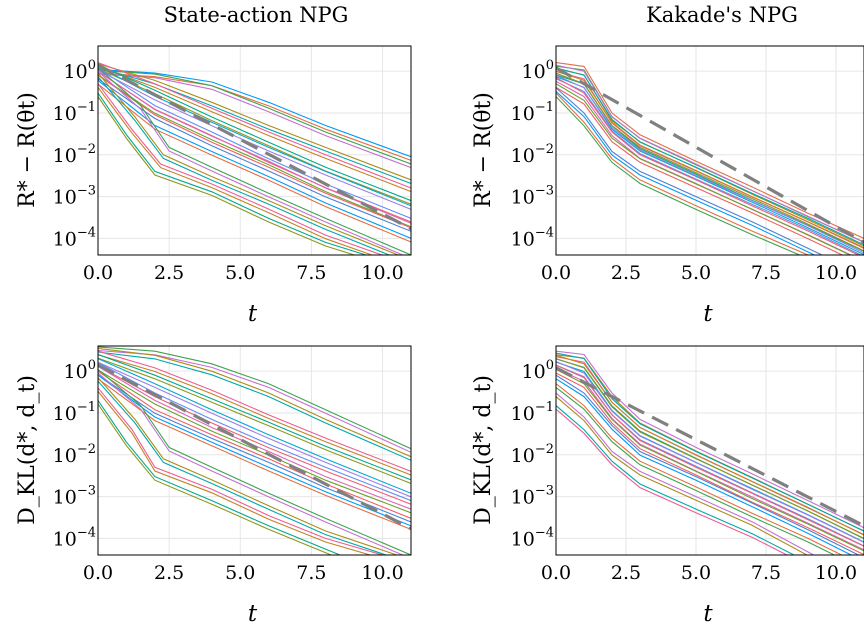 This screenshot has width=864, height=634. I want to click on x-axis-label: t, so click(253, 314).